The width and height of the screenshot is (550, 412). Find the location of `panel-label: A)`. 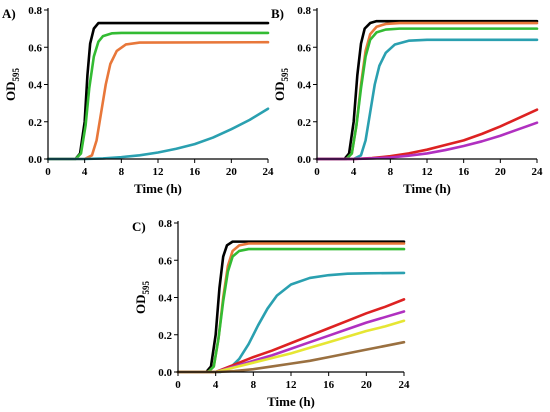

panel-label: A) is located at coordinates (9, 13).